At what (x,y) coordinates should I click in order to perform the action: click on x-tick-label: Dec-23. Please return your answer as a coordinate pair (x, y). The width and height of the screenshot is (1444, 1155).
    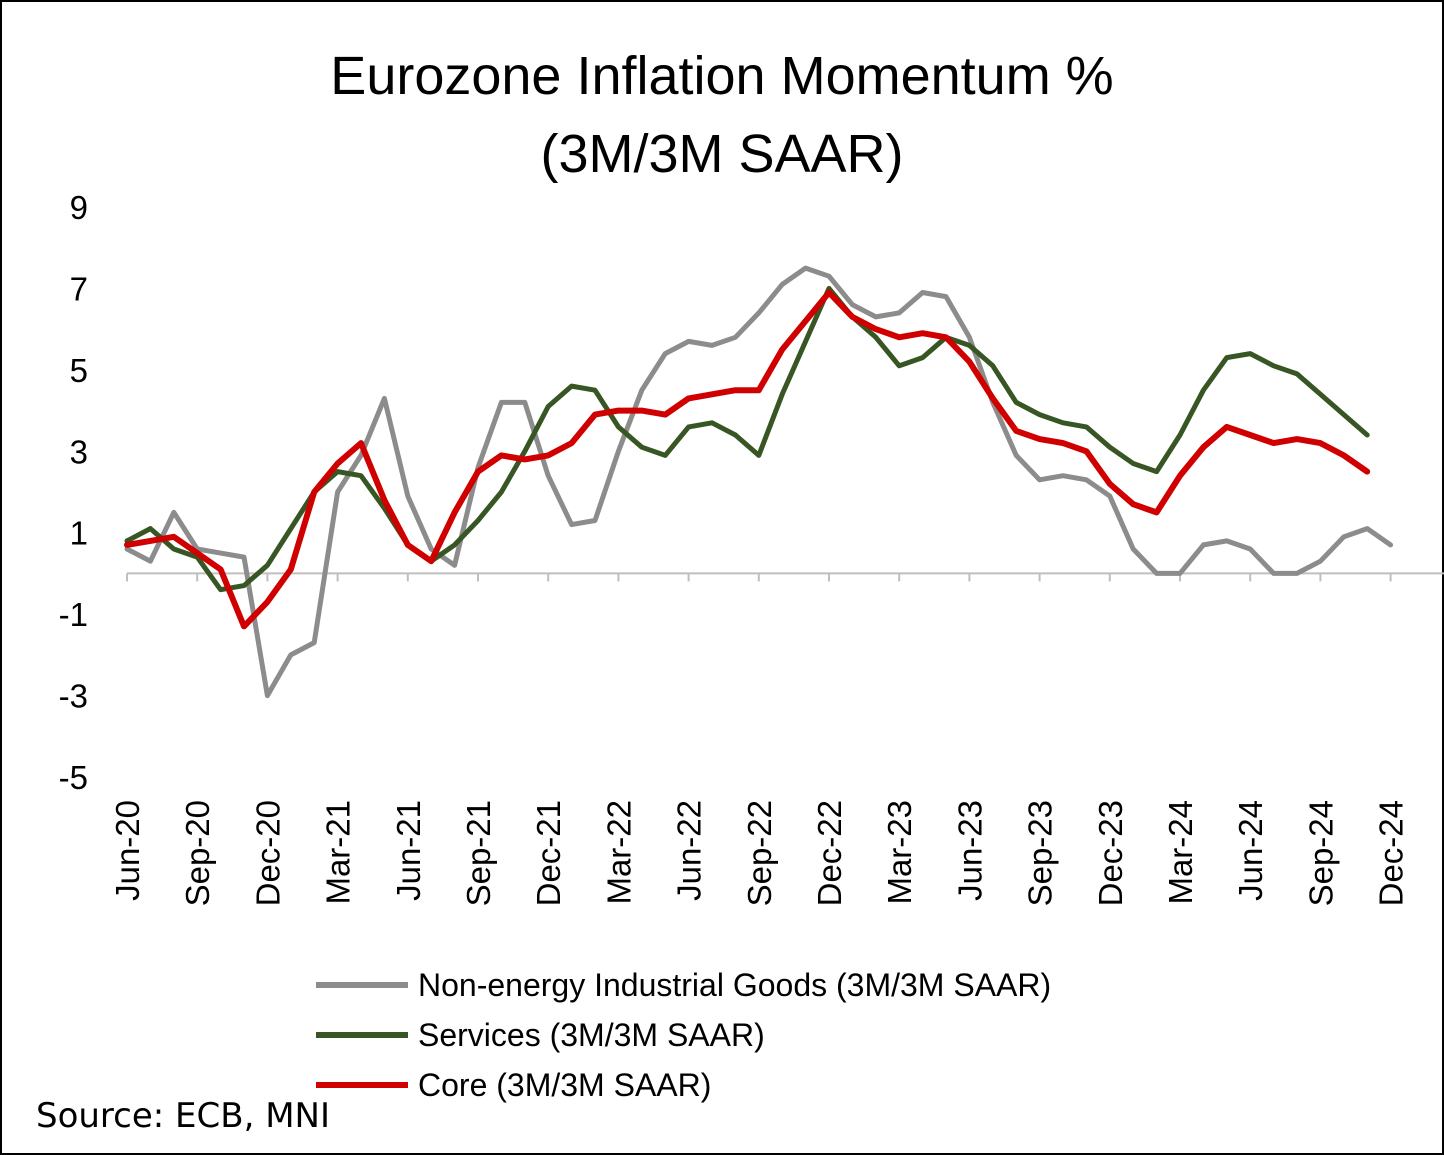
    Looking at the image, I should click on (1110, 853).